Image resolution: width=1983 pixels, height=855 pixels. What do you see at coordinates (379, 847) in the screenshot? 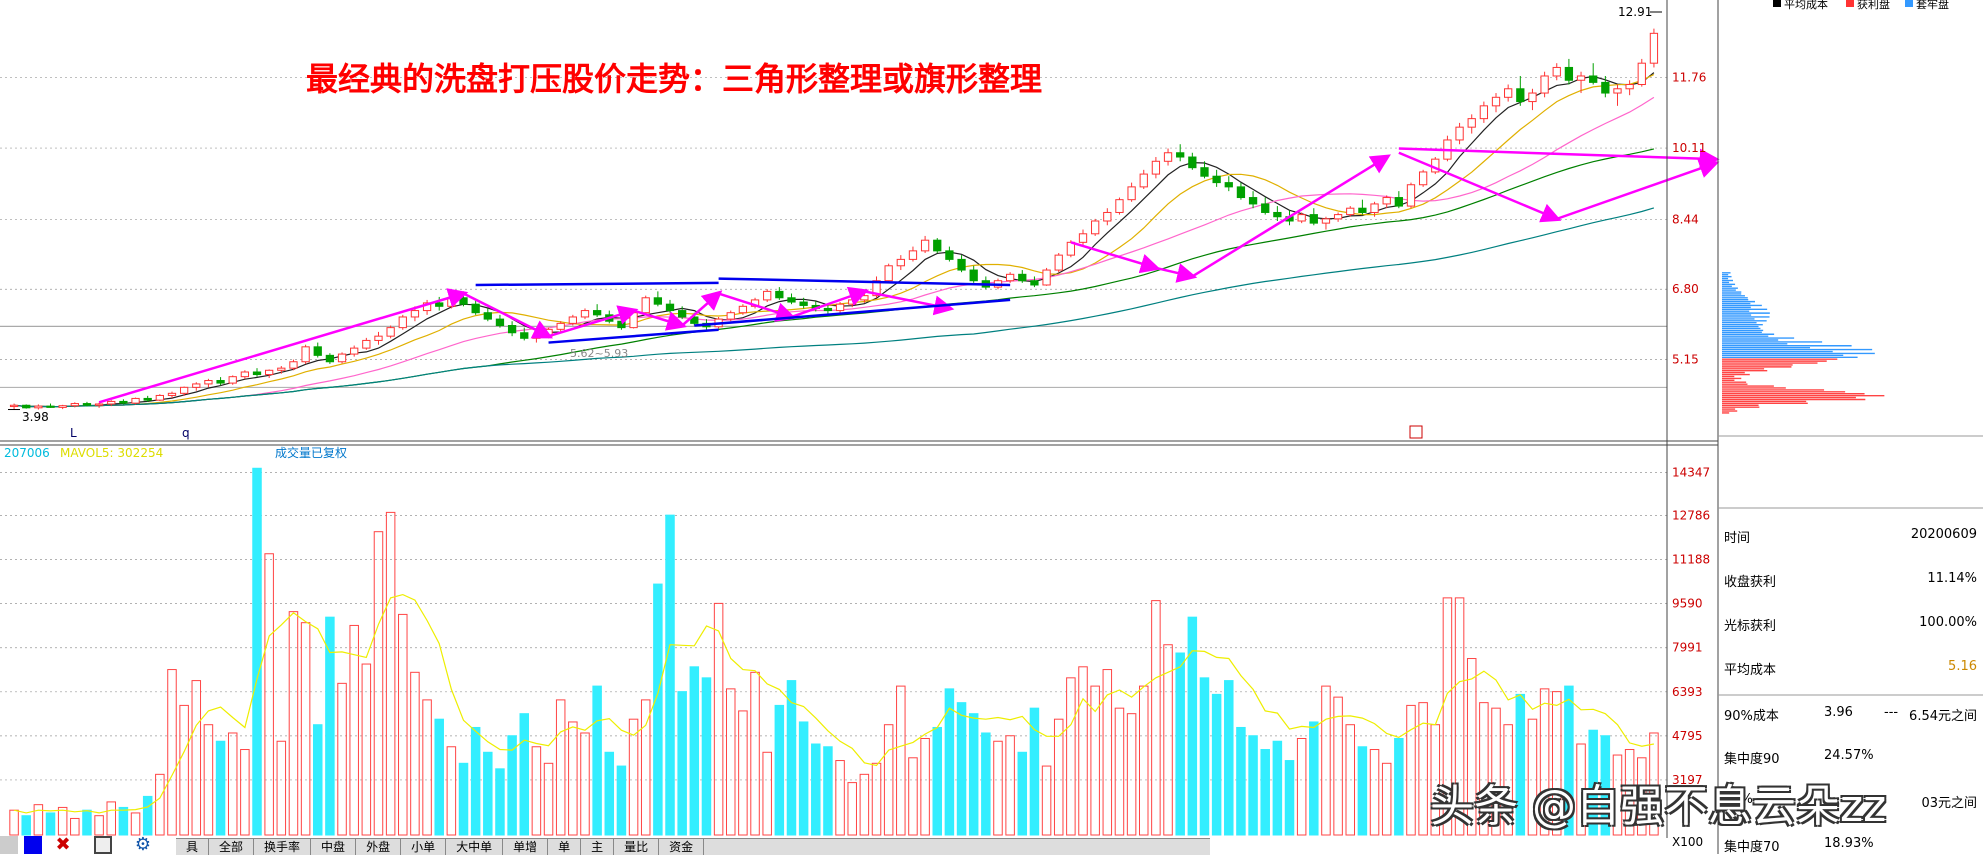
I see `tab-4: 外盘` at bounding box center [379, 847].